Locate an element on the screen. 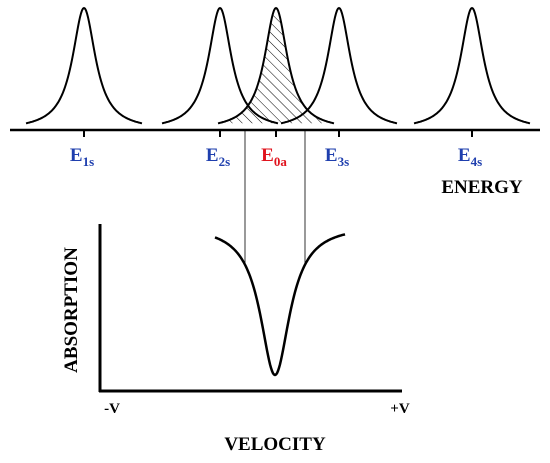 The width and height of the screenshot is (550, 463). energy-level-label: E2s is located at coordinates (218, 157).